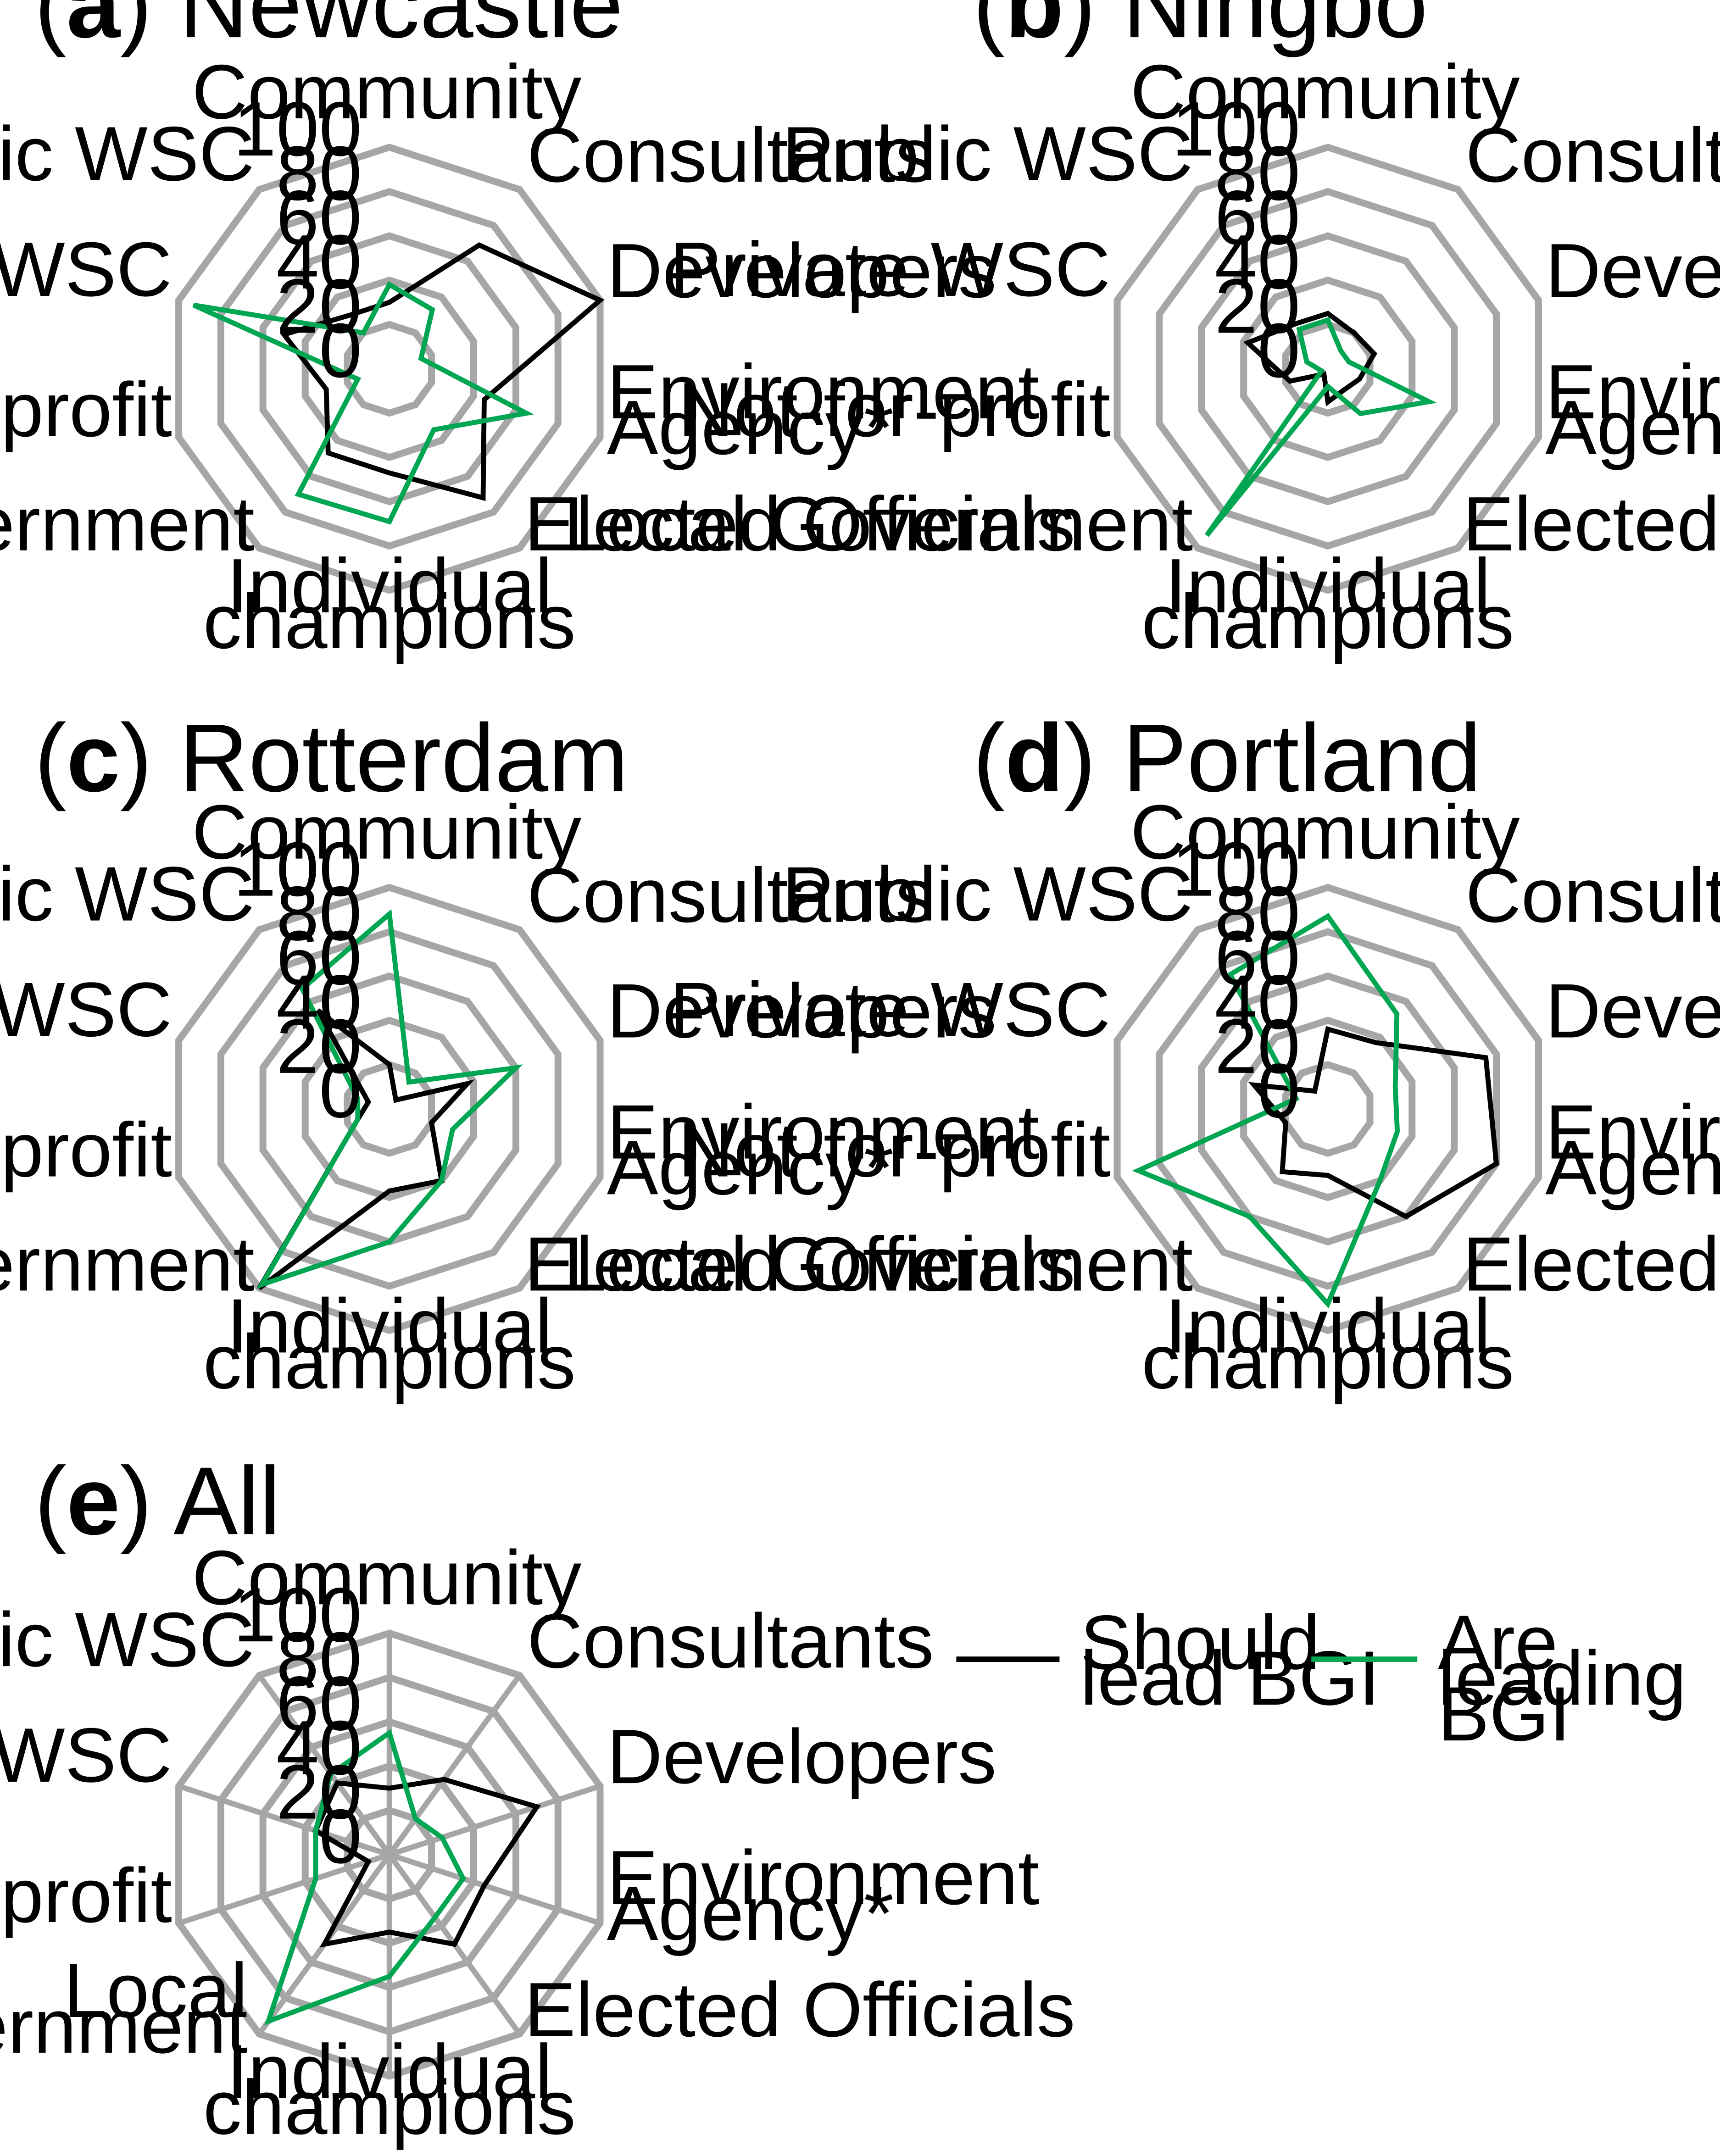 The image size is (1720, 2156). I want to click on legend-label-line: Should, so click(1200, 1642).